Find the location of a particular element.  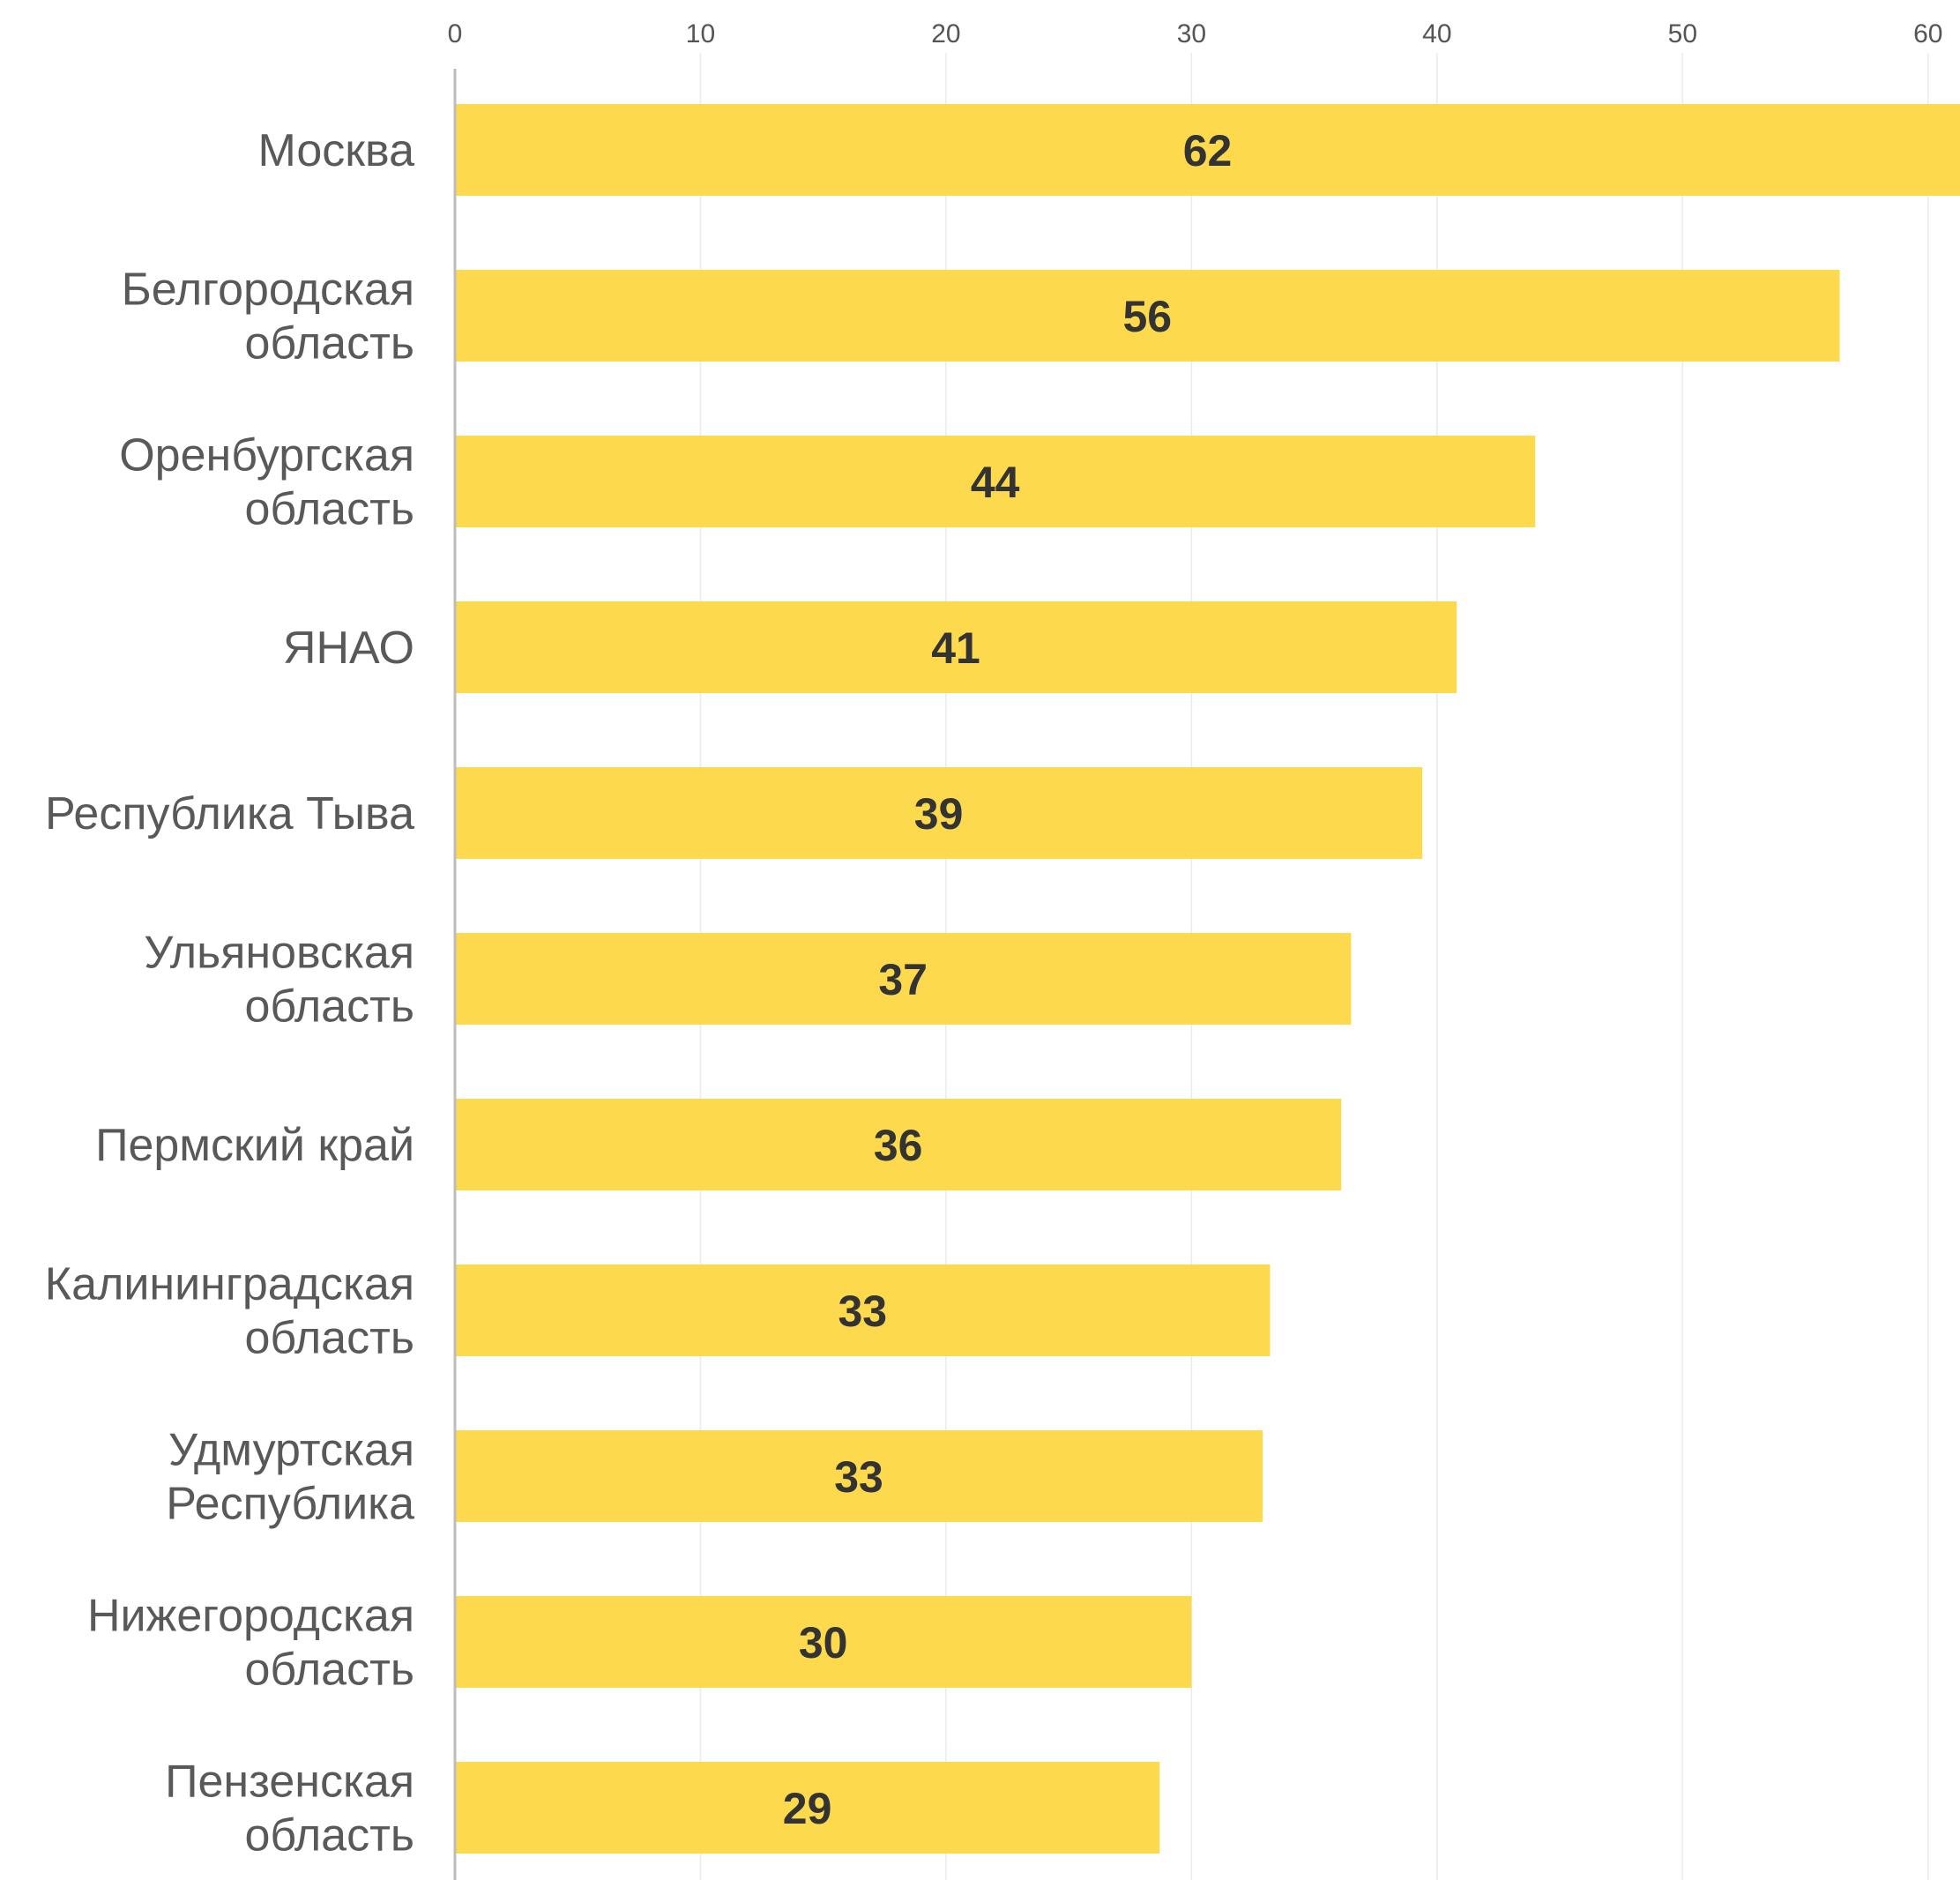

category-label-line: Калининградская is located at coordinates (229, 1284).